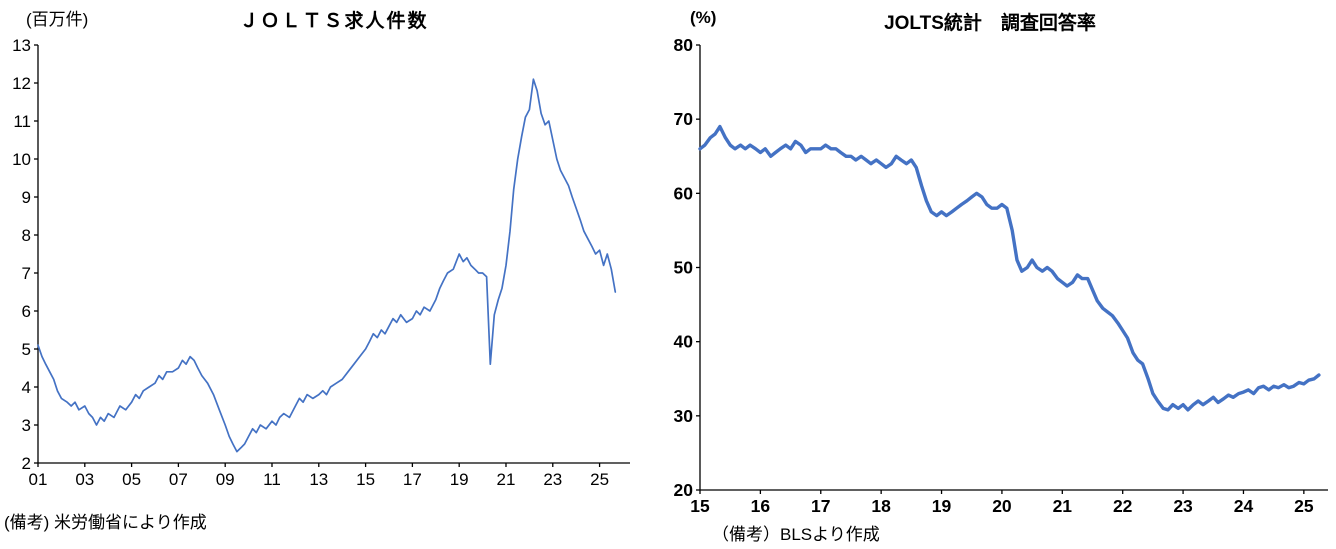 The image size is (1336, 549). Describe the element at coordinates (1123, 506) in the screenshot. I see `svg-text: 22` at that location.